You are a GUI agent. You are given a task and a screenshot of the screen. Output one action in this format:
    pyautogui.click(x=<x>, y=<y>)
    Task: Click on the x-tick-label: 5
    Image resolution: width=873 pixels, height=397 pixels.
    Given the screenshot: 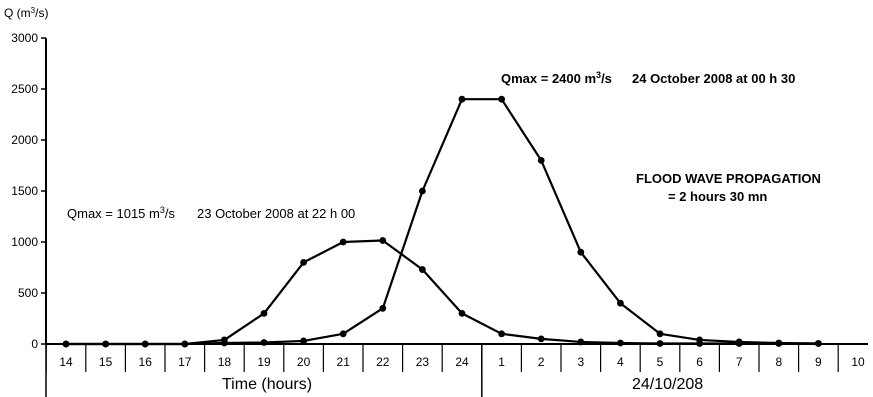 What is the action you would take?
    pyautogui.click(x=660, y=362)
    